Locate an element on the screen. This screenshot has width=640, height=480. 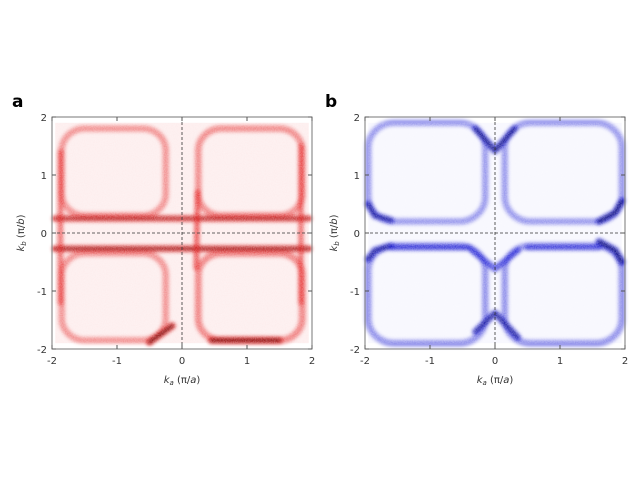
panel-label: b is located at coordinates (331, 102).